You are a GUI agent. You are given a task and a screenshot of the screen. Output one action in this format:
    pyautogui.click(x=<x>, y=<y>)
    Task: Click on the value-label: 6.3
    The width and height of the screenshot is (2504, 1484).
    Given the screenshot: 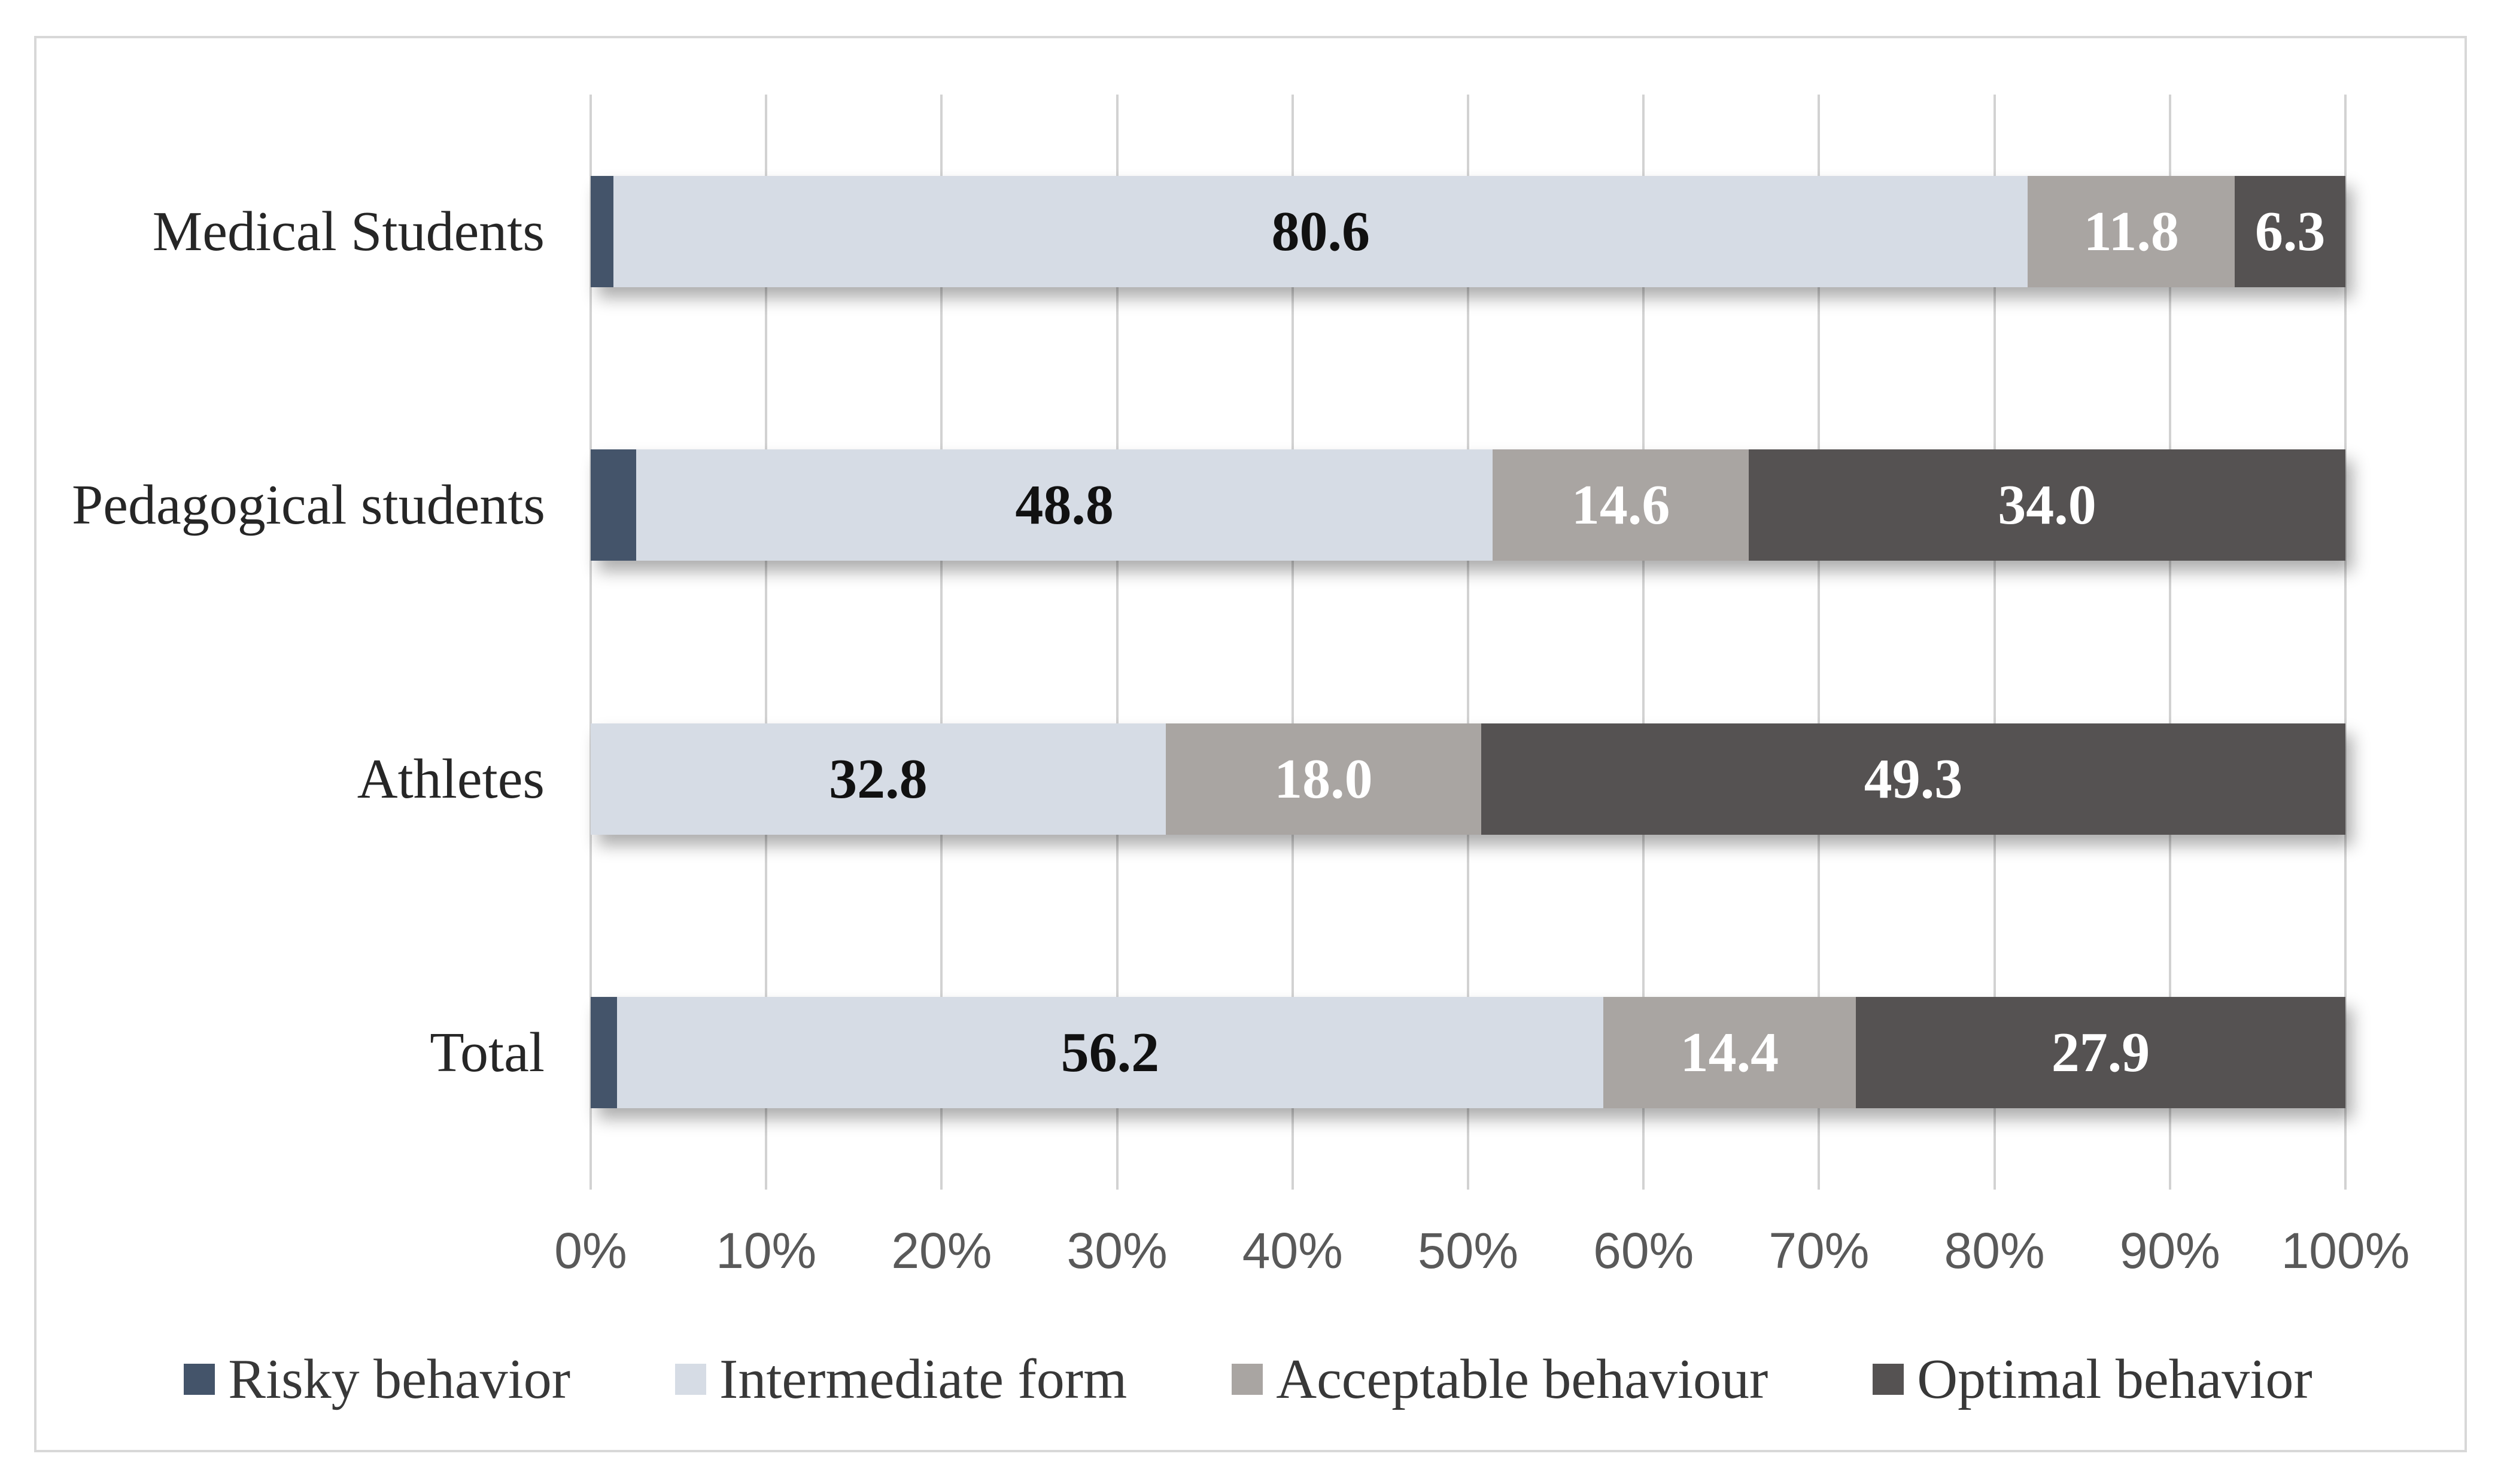 What is the action you would take?
    pyautogui.click(x=2290, y=232)
    